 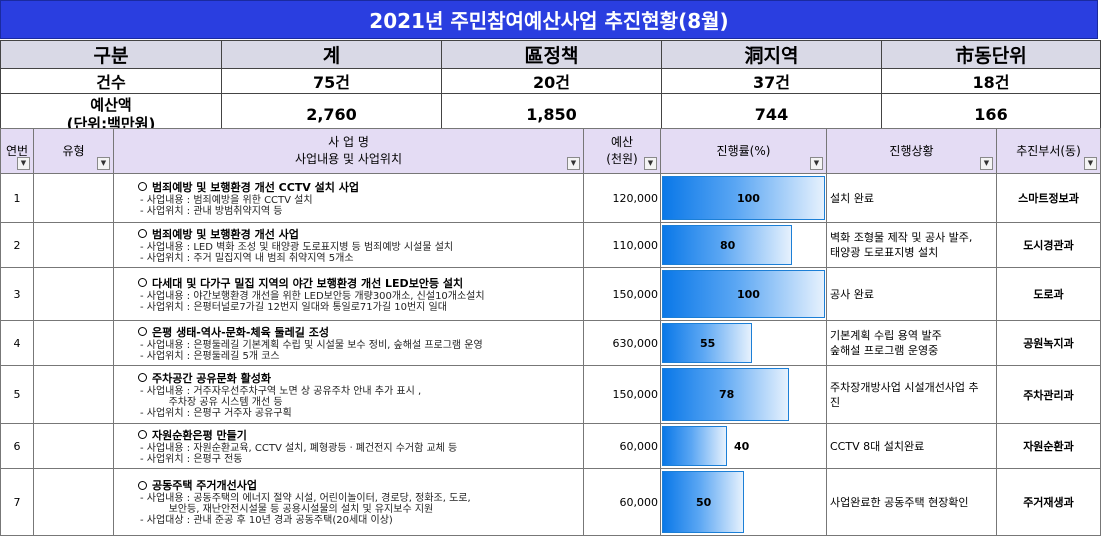 What do you see at coordinates (111, 81) in the screenshot?
I see `summary-count-label: 건수` at bounding box center [111, 81].